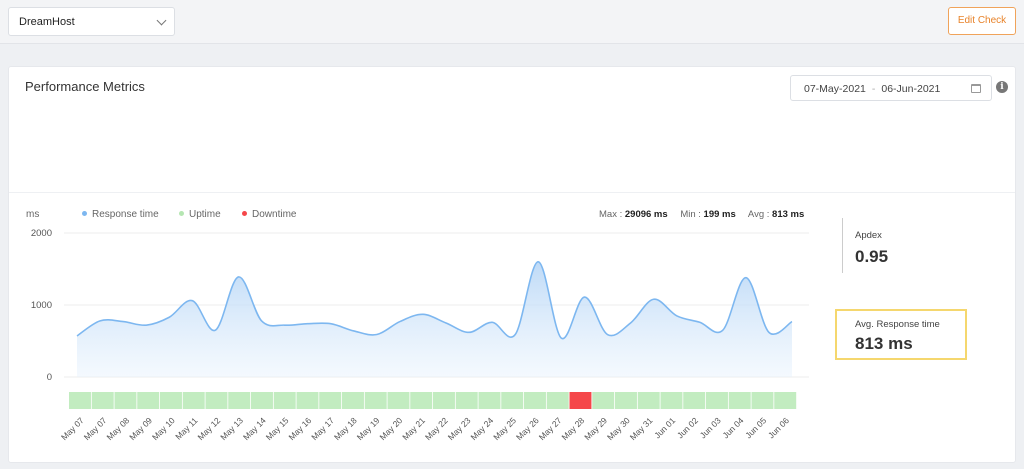 Image resolution: width=1024 pixels, height=469 pixels. What do you see at coordinates (976, 88) in the screenshot?
I see `calendar-icon` at bounding box center [976, 88].